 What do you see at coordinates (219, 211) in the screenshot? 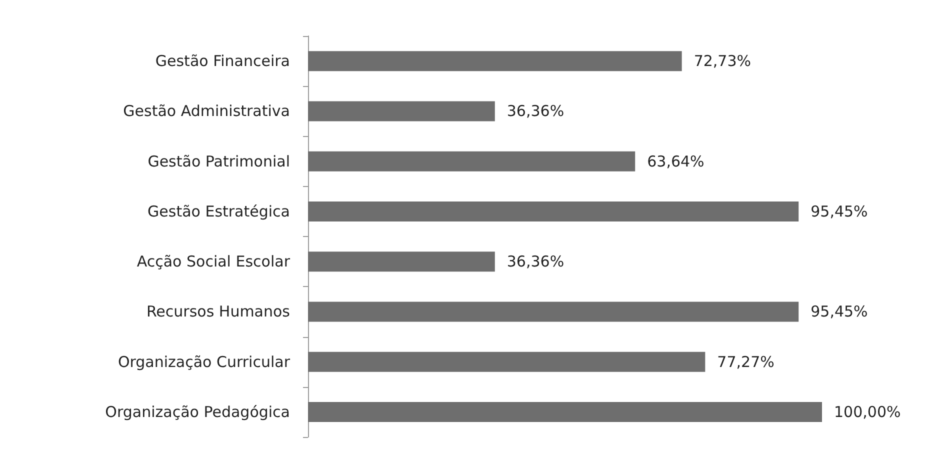
I see `y-tick-label: Gestão Estratégica` at bounding box center [219, 211].